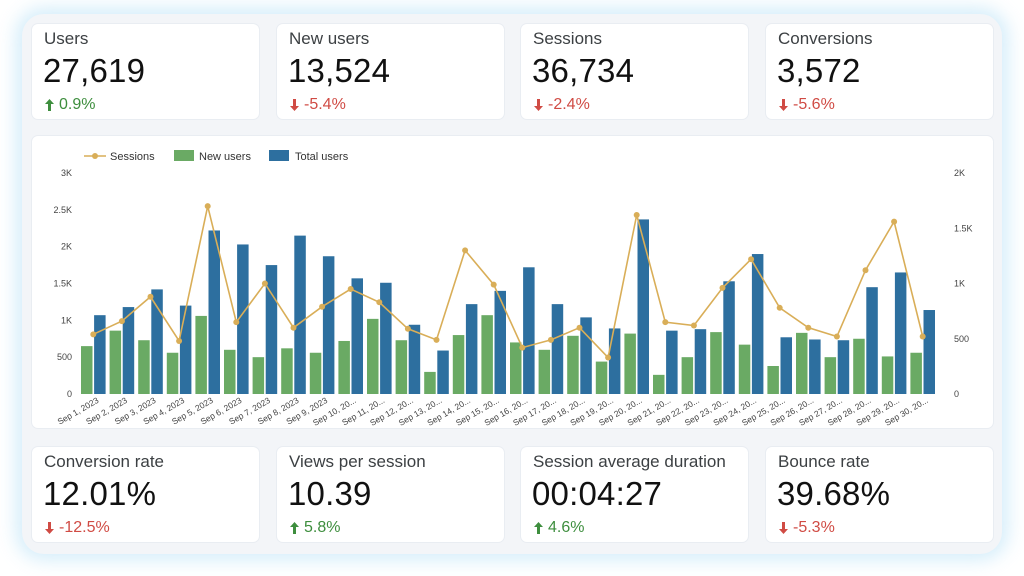 The width and height of the screenshot is (1024, 576). Describe the element at coordinates (318, 105) in the screenshot. I see `kpi-delta: -5.4%` at that location.